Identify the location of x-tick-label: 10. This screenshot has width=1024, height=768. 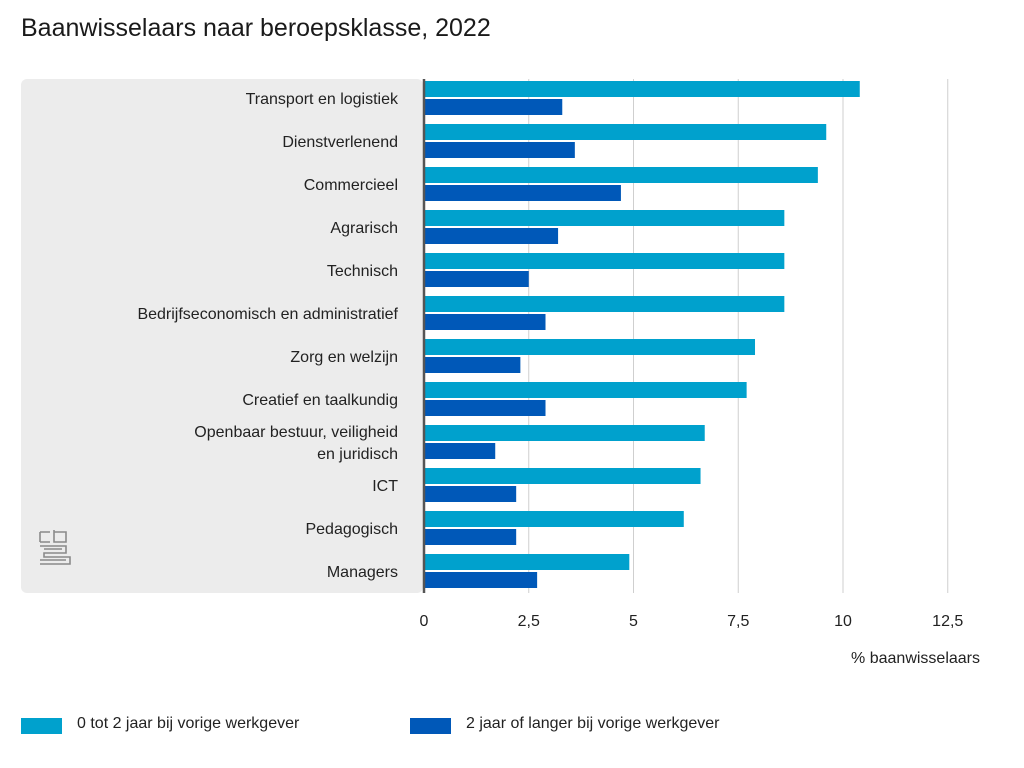
(843, 621).